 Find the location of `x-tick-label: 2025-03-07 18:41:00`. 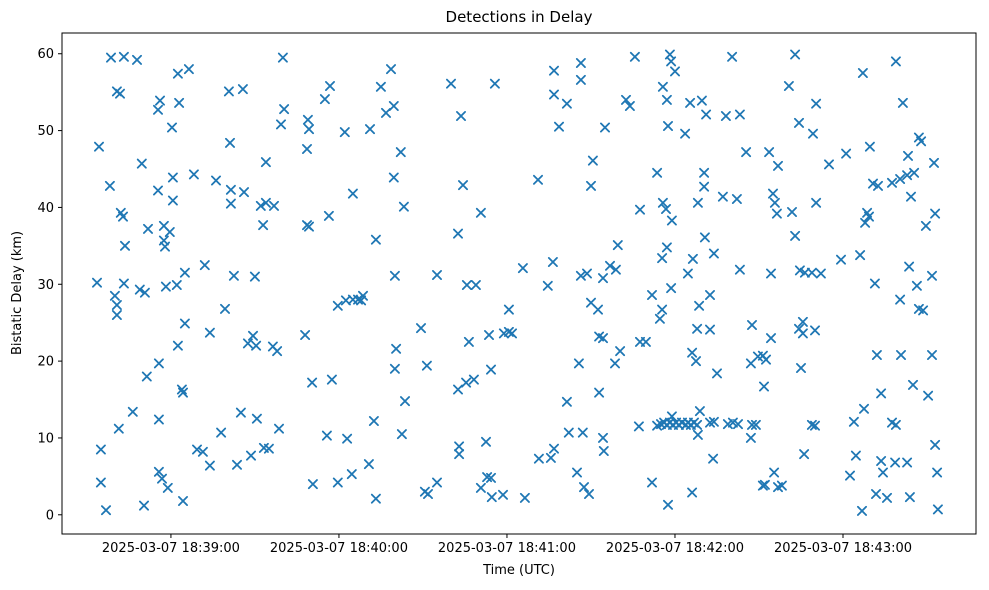

x-tick-label: 2025-03-07 18:41:00 is located at coordinates (507, 548).